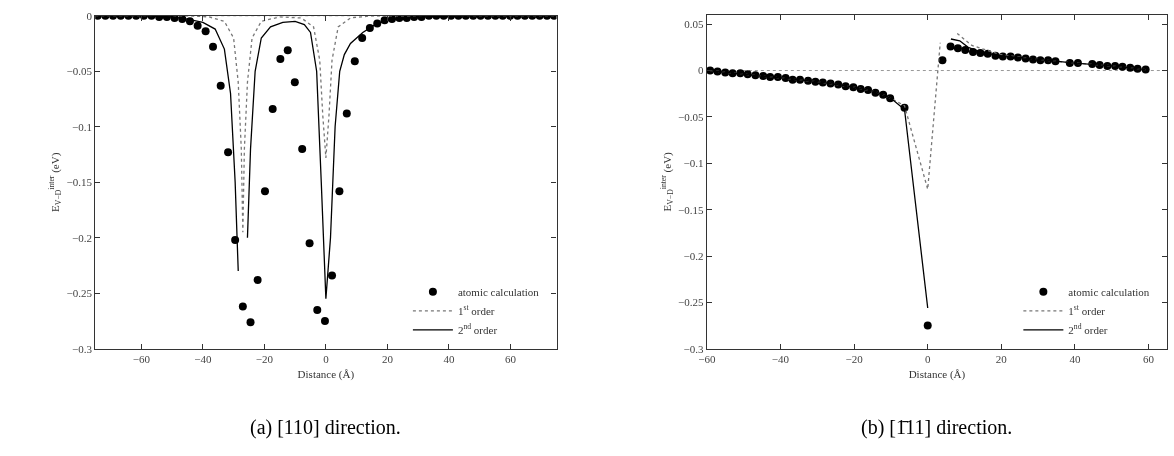  I want to click on text: (a) [110] direction., so click(325, 427).